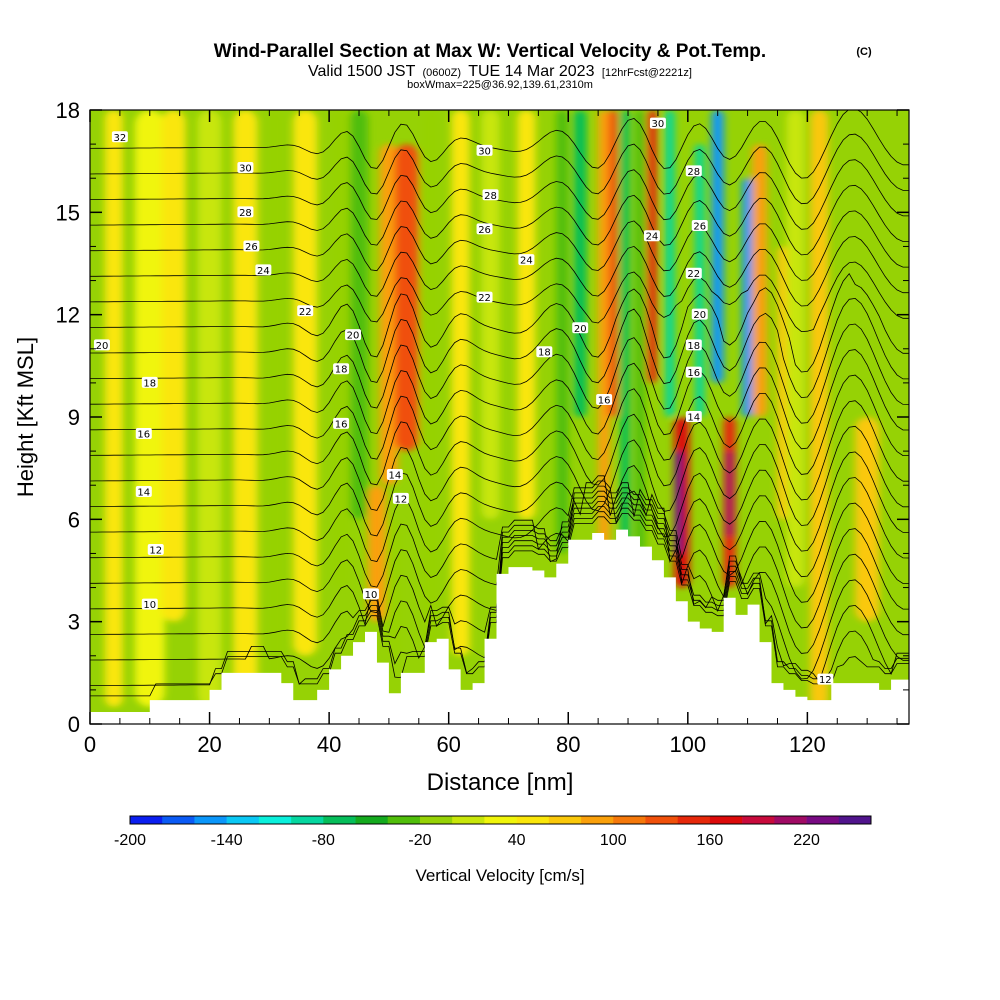 The height and width of the screenshot is (1000, 1000). Describe the element at coordinates (74, 724) in the screenshot. I see `y-tick-label: 0` at that location.